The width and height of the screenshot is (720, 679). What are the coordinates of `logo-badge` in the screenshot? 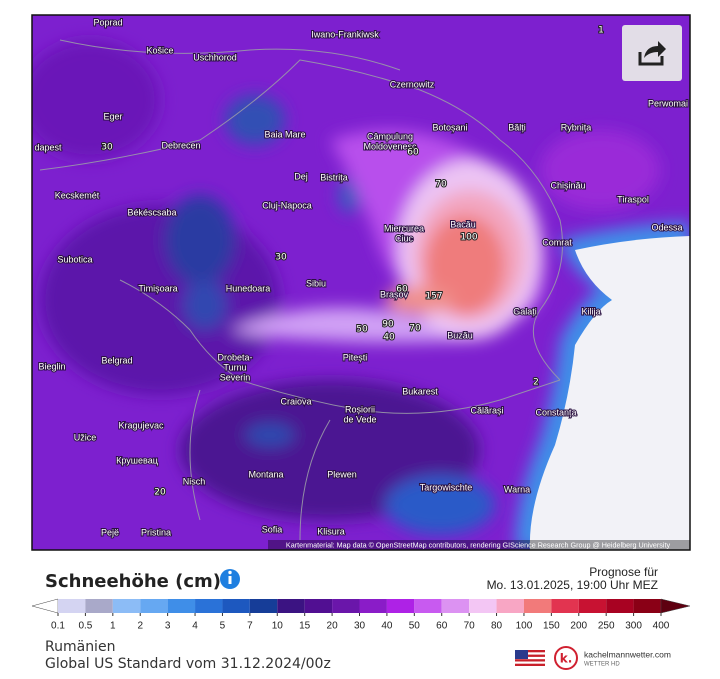 It's located at (566, 658).